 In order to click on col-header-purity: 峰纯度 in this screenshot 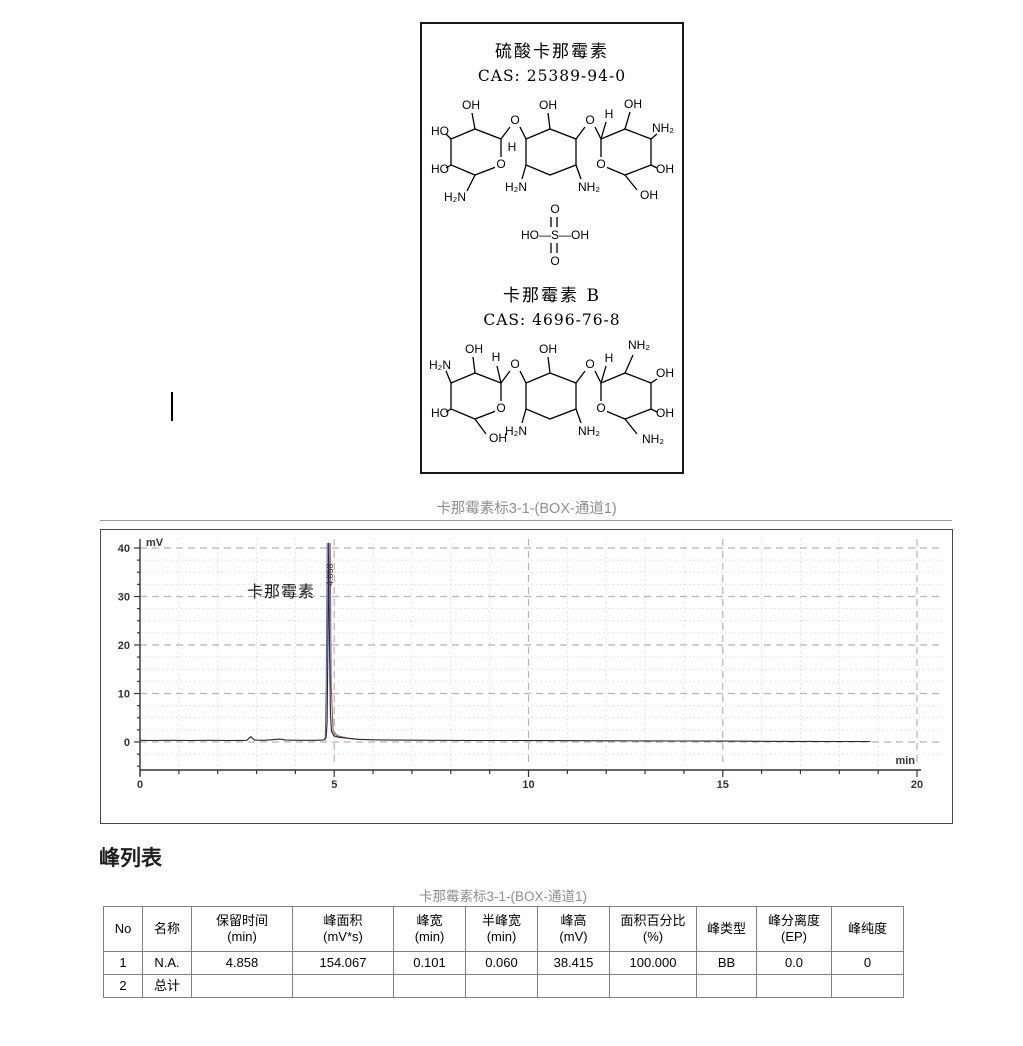, I will do `click(867, 929)`.